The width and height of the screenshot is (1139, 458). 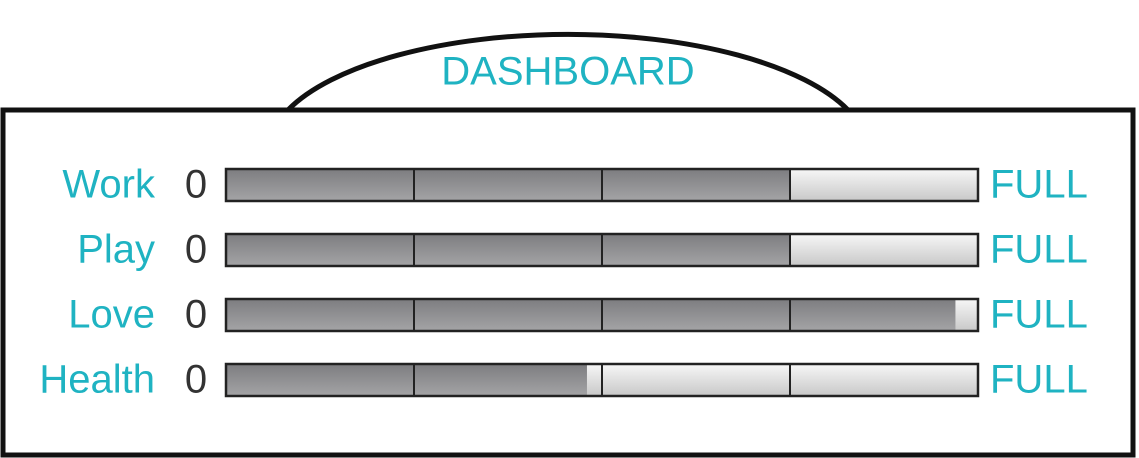 What do you see at coordinates (97, 380) in the screenshot?
I see `row-label: Health` at bounding box center [97, 380].